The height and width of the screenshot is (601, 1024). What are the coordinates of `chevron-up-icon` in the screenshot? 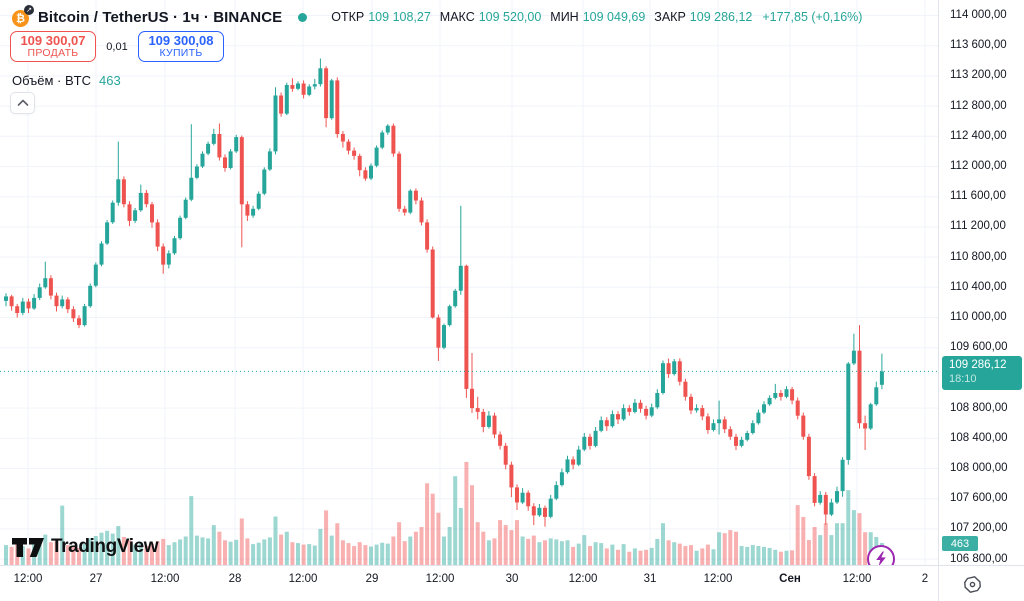 It's located at (22, 102).